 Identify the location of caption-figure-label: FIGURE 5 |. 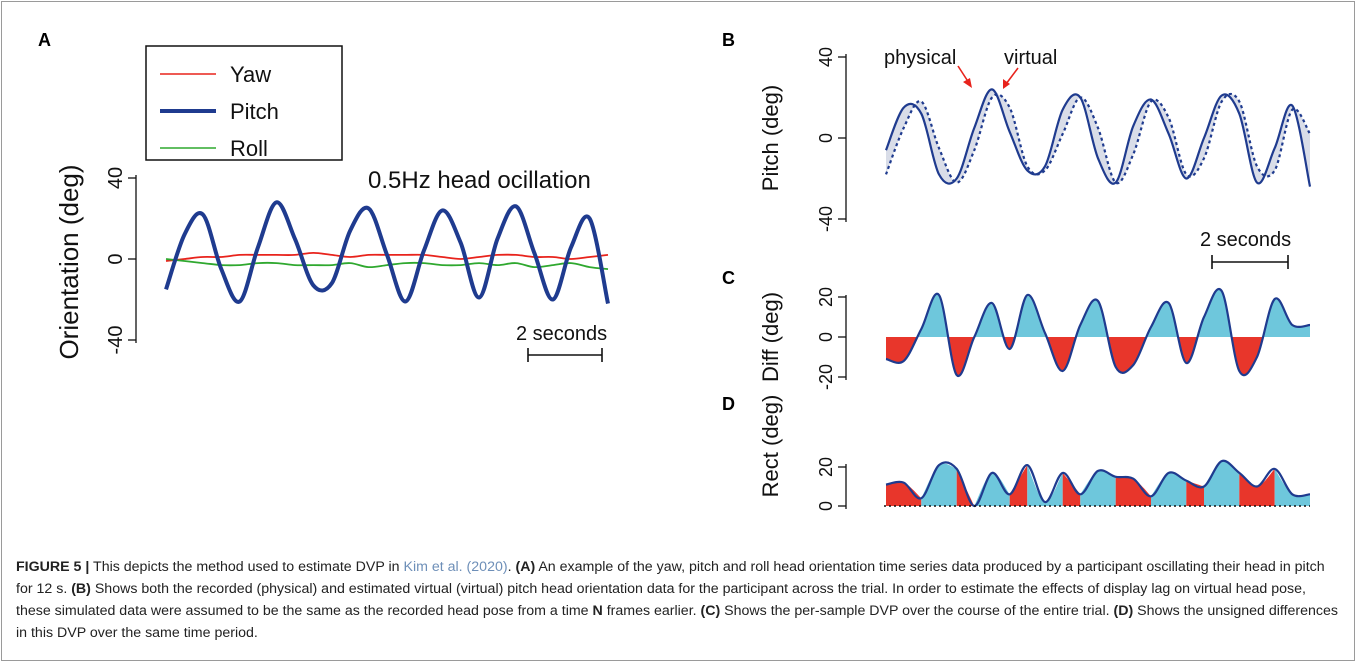
(53, 567).